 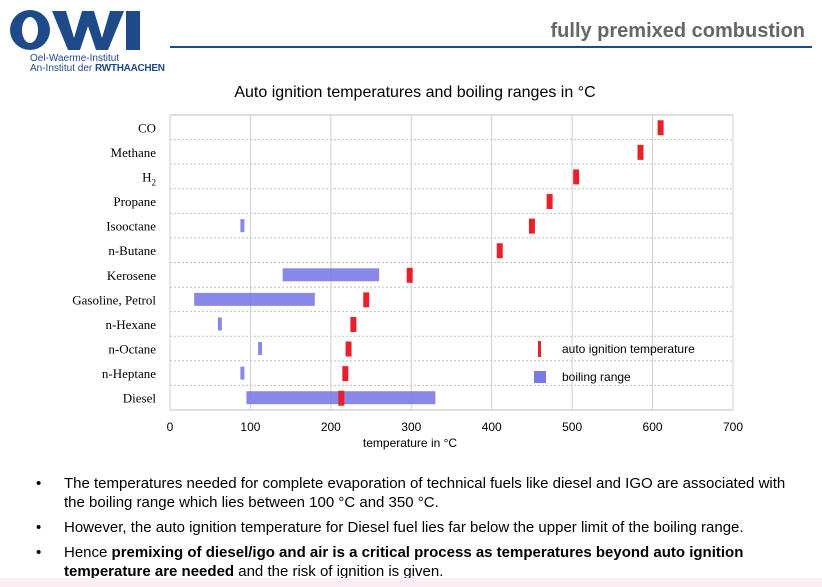 What do you see at coordinates (63, 68) in the screenshot?
I see `logo-affiliation-prefix: An-Institut der` at bounding box center [63, 68].